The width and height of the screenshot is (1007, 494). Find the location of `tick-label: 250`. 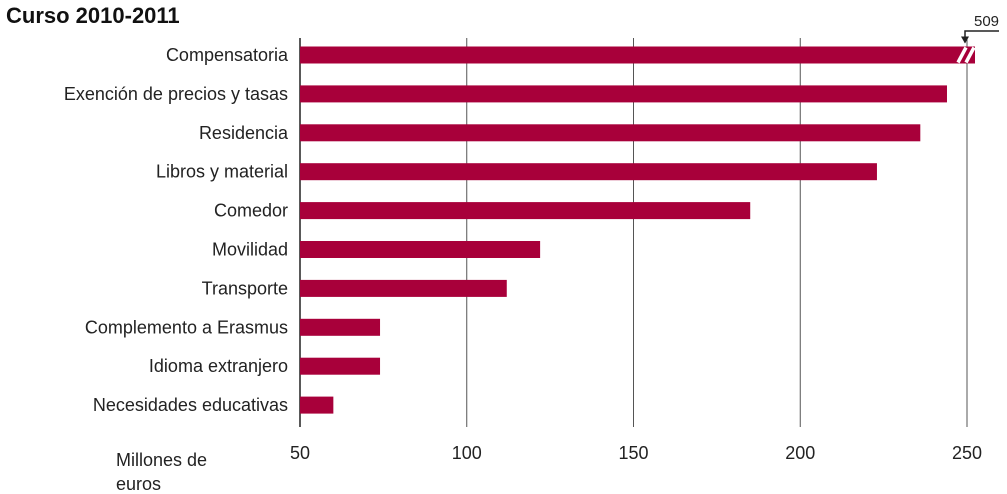

tick-label: 250 is located at coordinates (967, 453).